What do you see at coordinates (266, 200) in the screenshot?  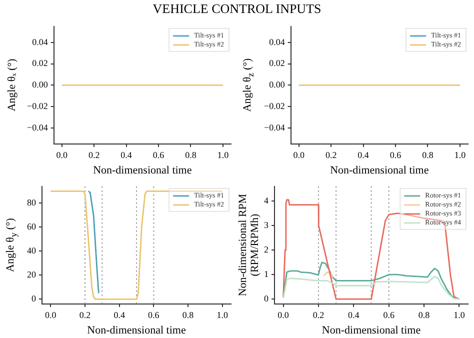 I see `y-tick-label: 4` at bounding box center [266, 200].